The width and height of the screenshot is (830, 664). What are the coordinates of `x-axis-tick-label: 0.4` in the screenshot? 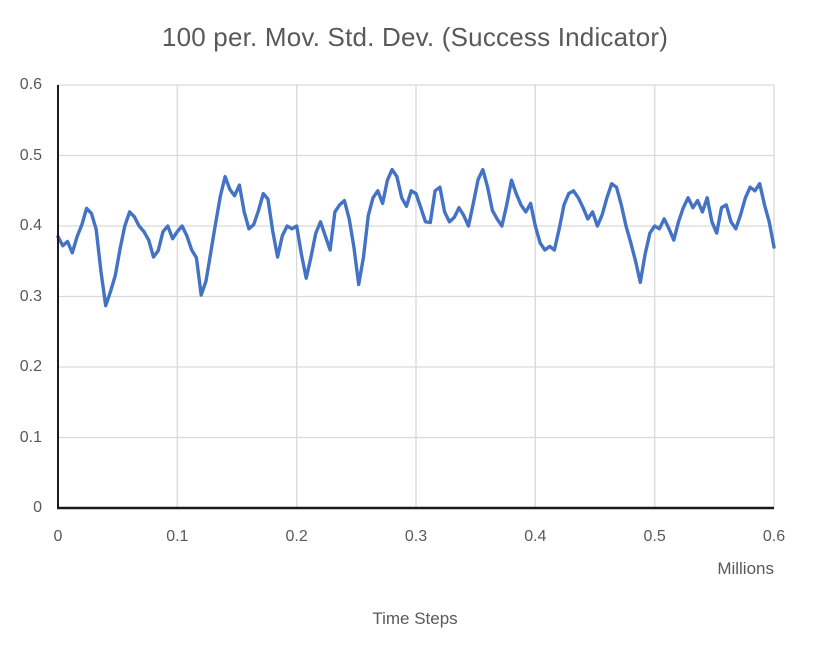 It's located at (535, 536).